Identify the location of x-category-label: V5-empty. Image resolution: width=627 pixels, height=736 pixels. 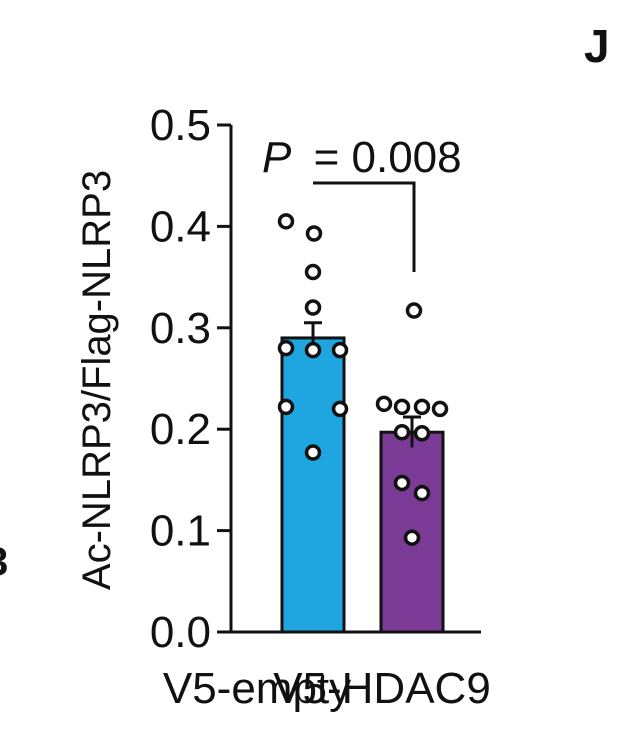
(257, 688).